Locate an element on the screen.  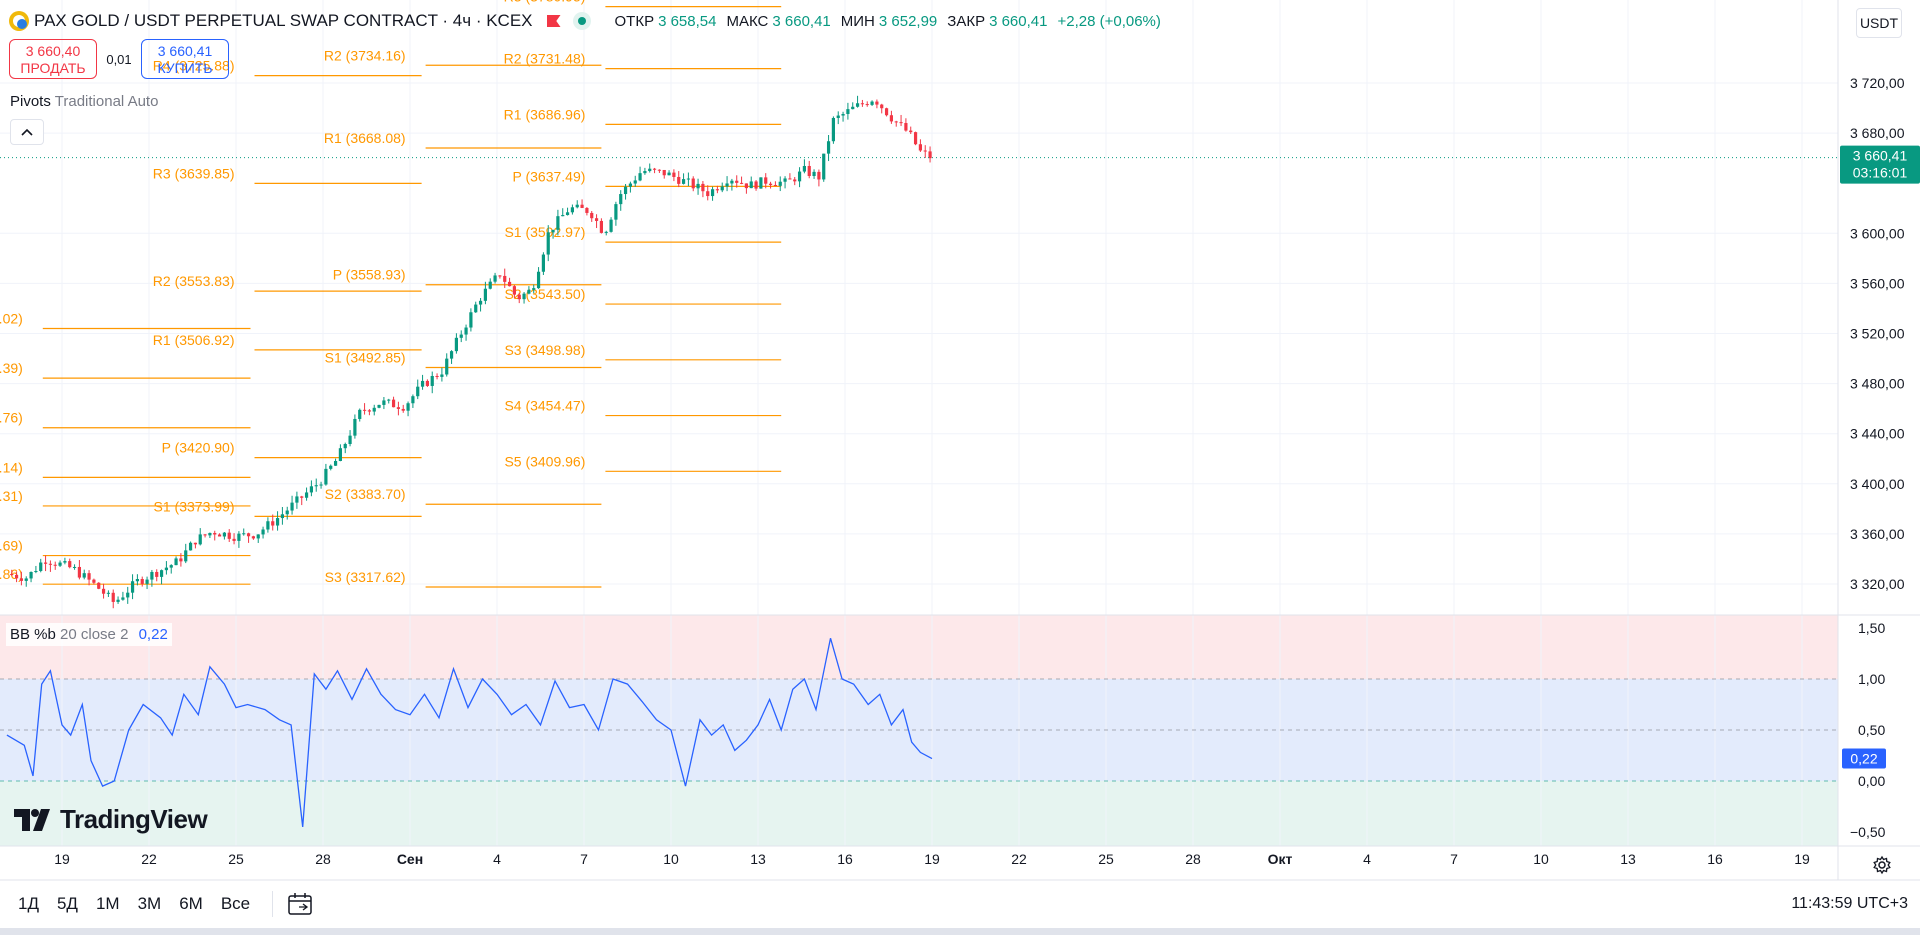
pivot-label-s4: S4 (3454.47) is located at coordinates (544, 406).